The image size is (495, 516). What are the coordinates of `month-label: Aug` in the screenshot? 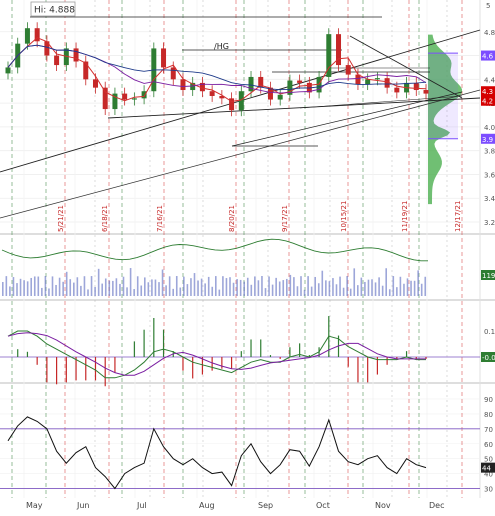 It's located at (207, 505).